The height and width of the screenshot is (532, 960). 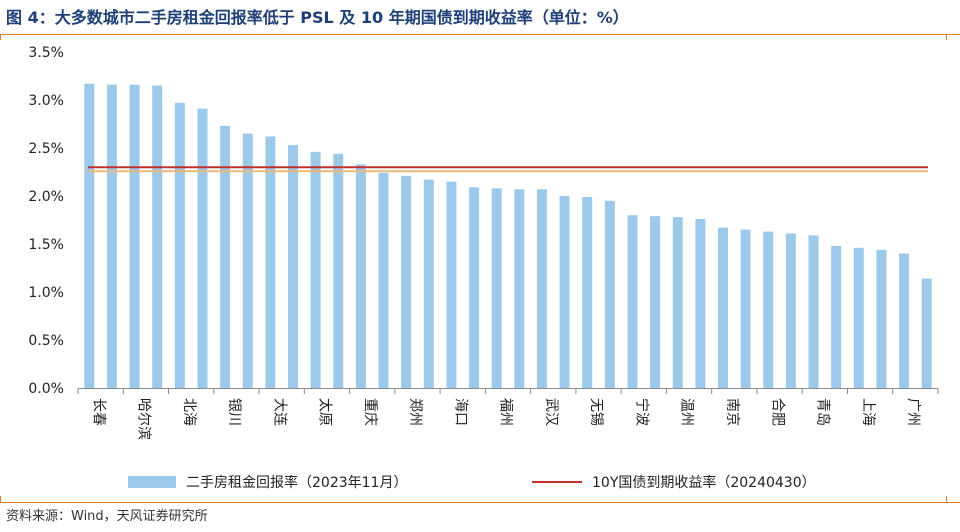 What do you see at coordinates (777, 412) in the screenshot?
I see `x-category-label: 合肥` at bounding box center [777, 412].